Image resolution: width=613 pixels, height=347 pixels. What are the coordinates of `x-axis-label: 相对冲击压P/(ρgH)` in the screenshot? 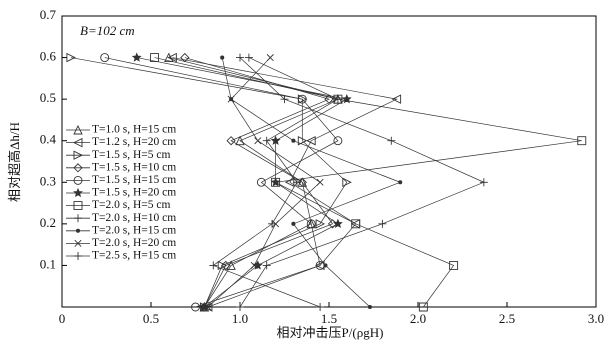 It's located at (330, 332).